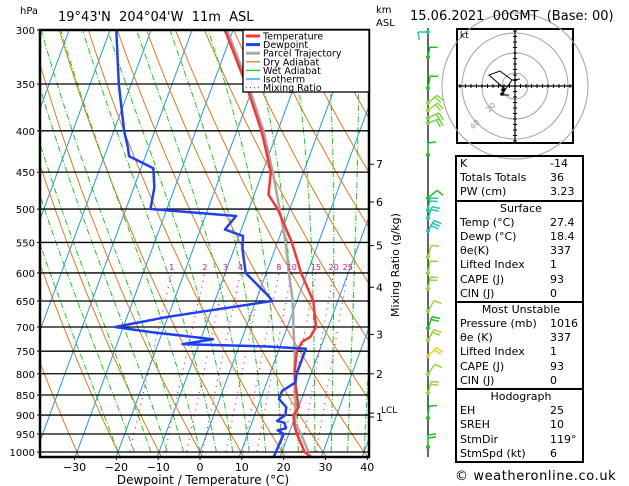 The image size is (629, 486). Describe the element at coordinates (334, 267) in the screenshot. I see `mixing-ratio-label: 20` at that location.